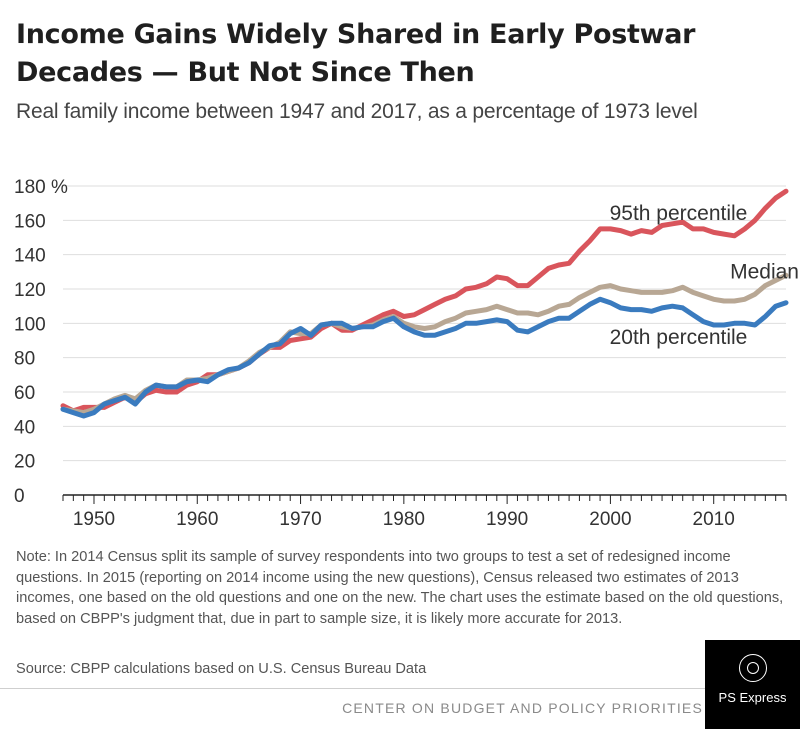 The width and height of the screenshot is (800, 729). Describe the element at coordinates (24, 462) in the screenshot. I see `y-tick-label: 20` at that location.